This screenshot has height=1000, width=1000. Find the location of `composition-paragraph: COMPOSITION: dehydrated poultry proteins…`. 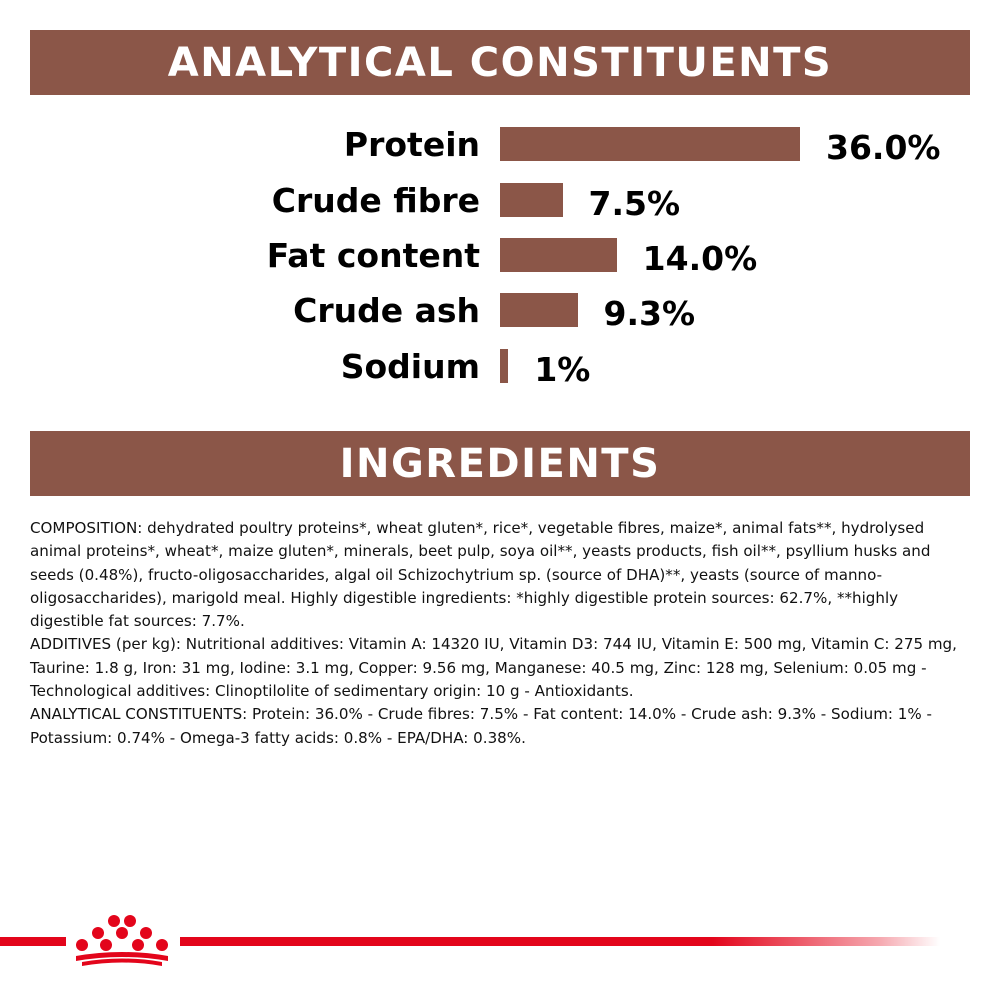

composition-paragraph: COMPOSITION: dehydrated poultry proteins… is located at coordinates (480, 575).